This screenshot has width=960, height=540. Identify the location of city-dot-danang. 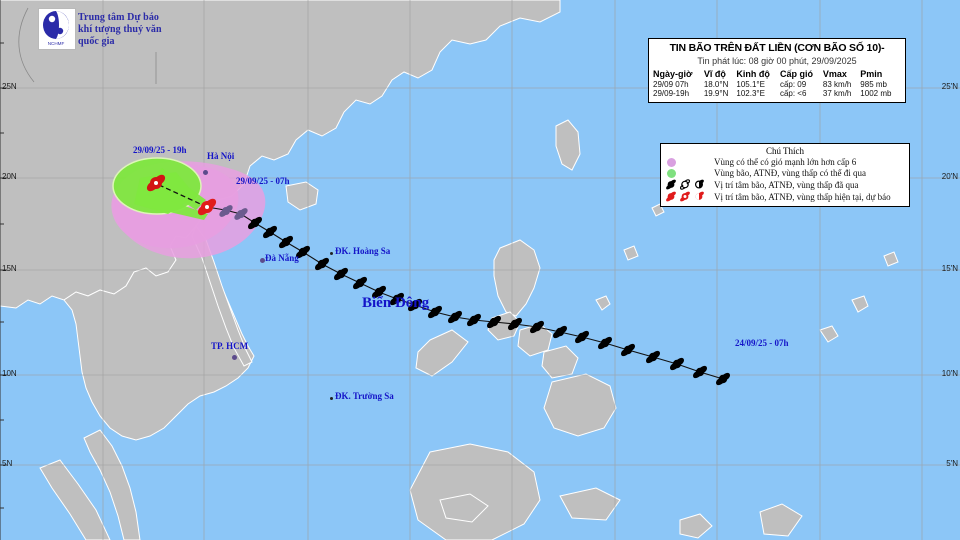
(262, 260).